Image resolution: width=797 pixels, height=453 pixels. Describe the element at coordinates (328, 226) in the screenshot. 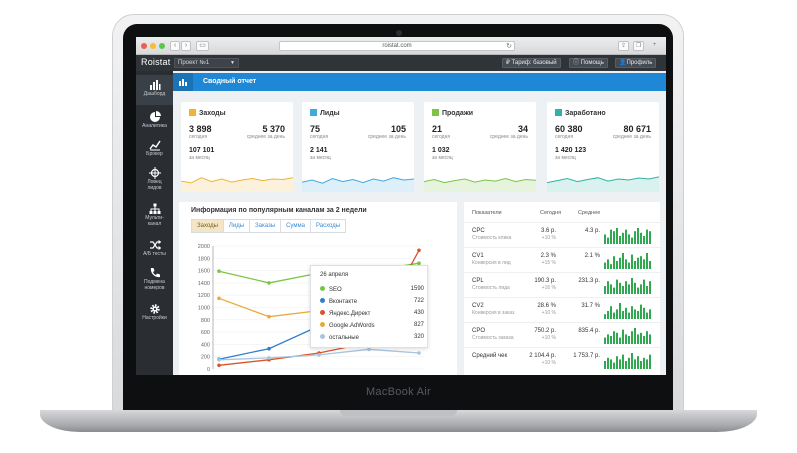

I see `tab-expenses: Расходы` at that location.